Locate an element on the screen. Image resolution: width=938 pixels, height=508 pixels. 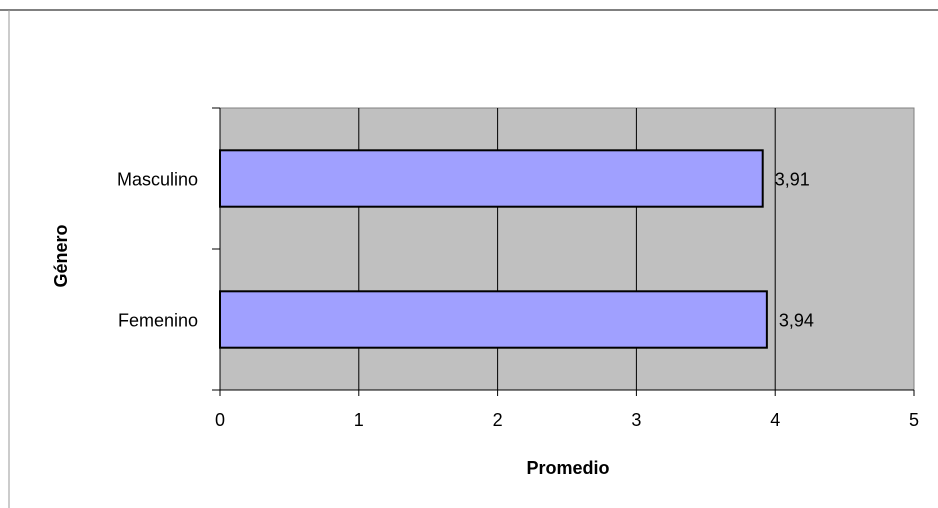
y-axis-title: Género is located at coordinates (61, 255).